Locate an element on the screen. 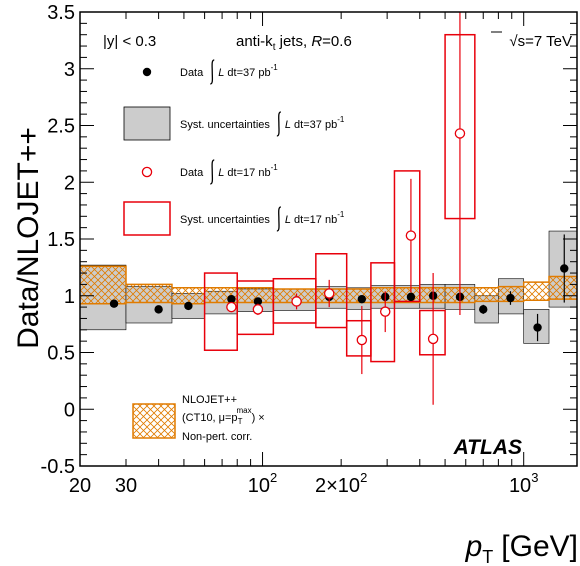 This screenshot has height=566, width=580. theory-legend-line2-pre: (CT10, μ=p is located at coordinates (210, 418).